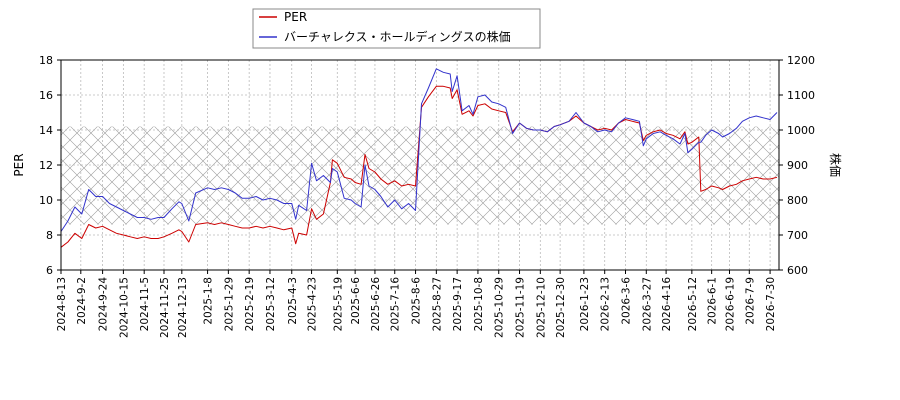 The image size is (900, 400). Describe the element at coordinates (62, 304) in the screenshot. I see `x-tick-label: 2024-8-13` at that location.